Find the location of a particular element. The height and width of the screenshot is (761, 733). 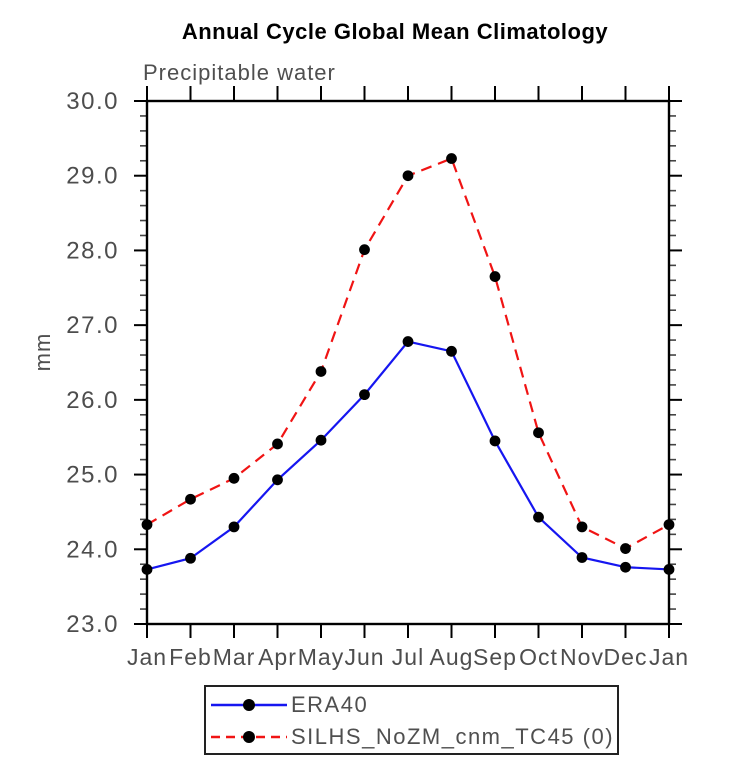

legend-label: ERA40 is located at coordinates (330, 704).